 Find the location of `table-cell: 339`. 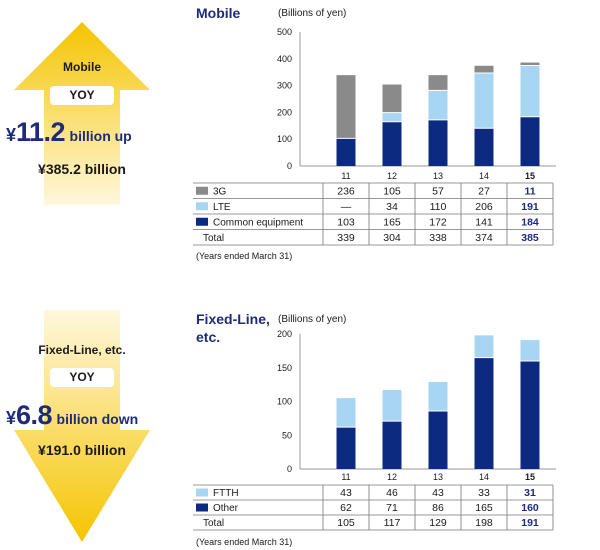

table-cell: 339 is located at coordinates (346, 238).